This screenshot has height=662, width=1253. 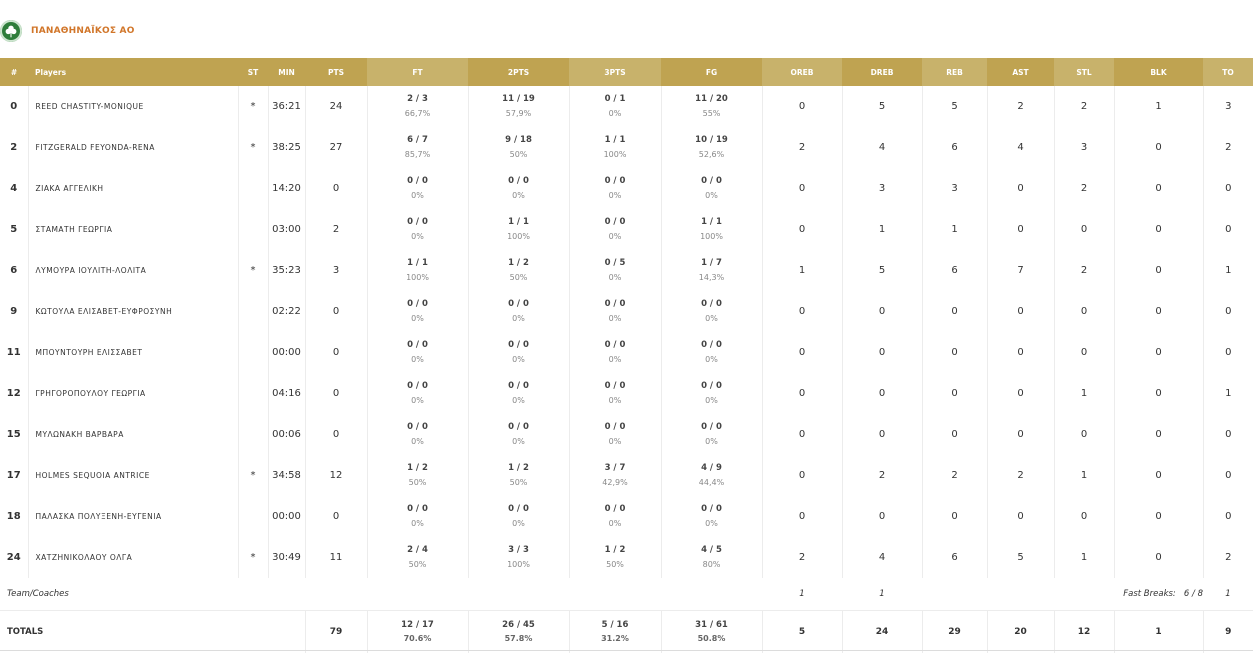 I want to click on player-name-link: HOLMES SEQUOIA ANTRICE, so click(x=133, y=475).